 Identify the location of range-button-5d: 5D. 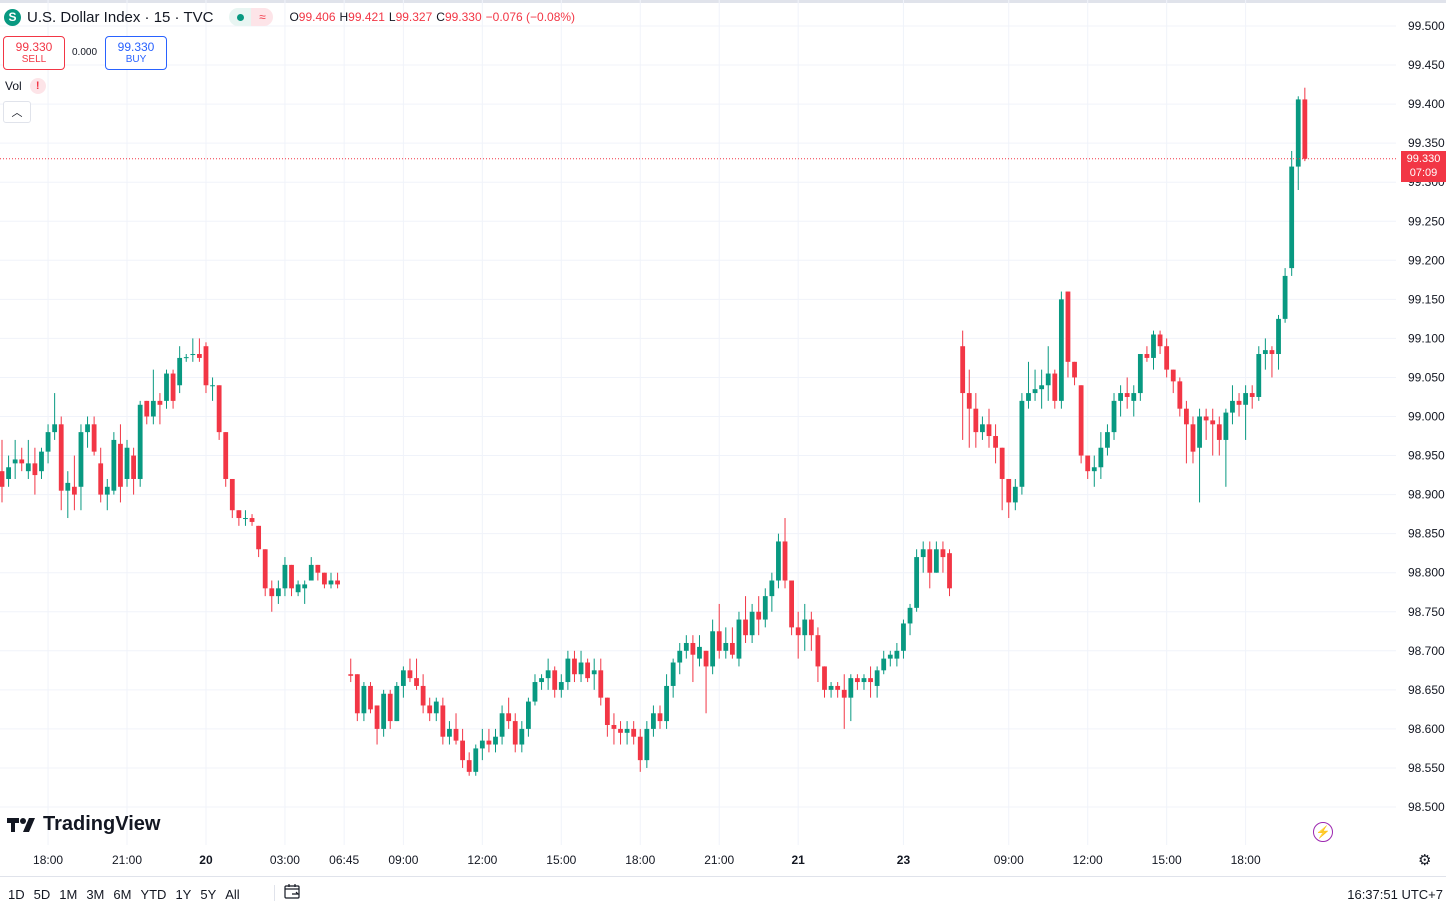
(42, 894).